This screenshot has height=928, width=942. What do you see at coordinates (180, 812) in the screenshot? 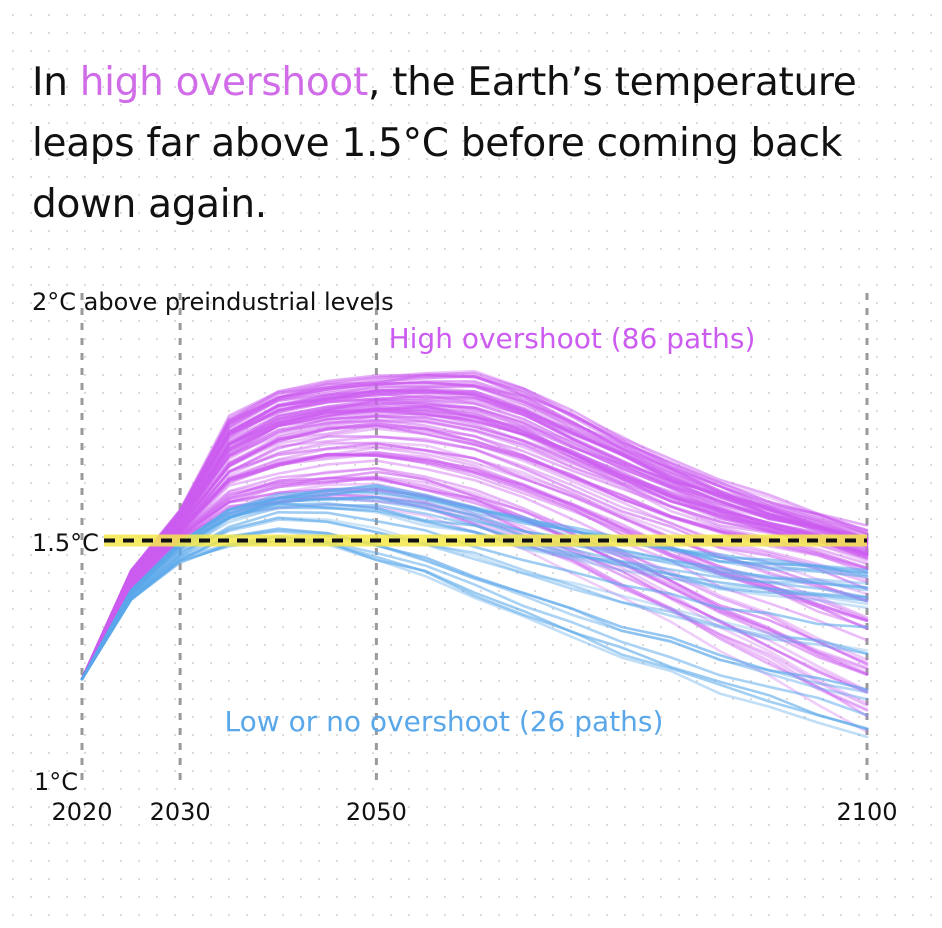
I see `x-tick-label-2030: 2030` at bounding box center [180, 812].